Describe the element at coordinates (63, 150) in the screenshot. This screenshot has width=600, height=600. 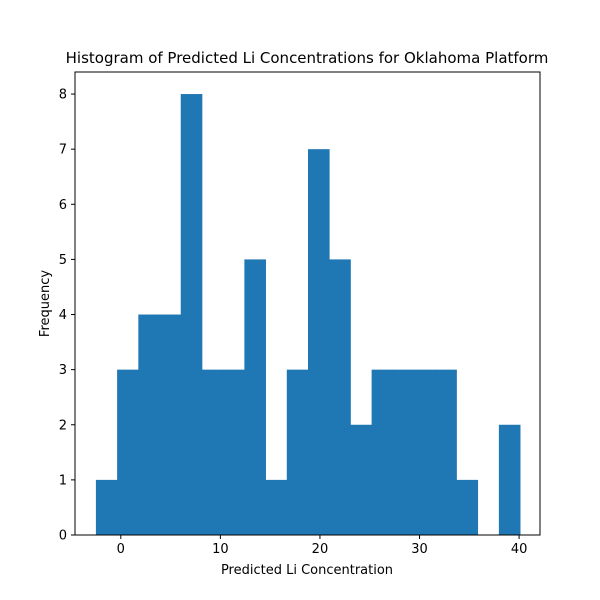
I see `y-tick-label: 7` at that location.